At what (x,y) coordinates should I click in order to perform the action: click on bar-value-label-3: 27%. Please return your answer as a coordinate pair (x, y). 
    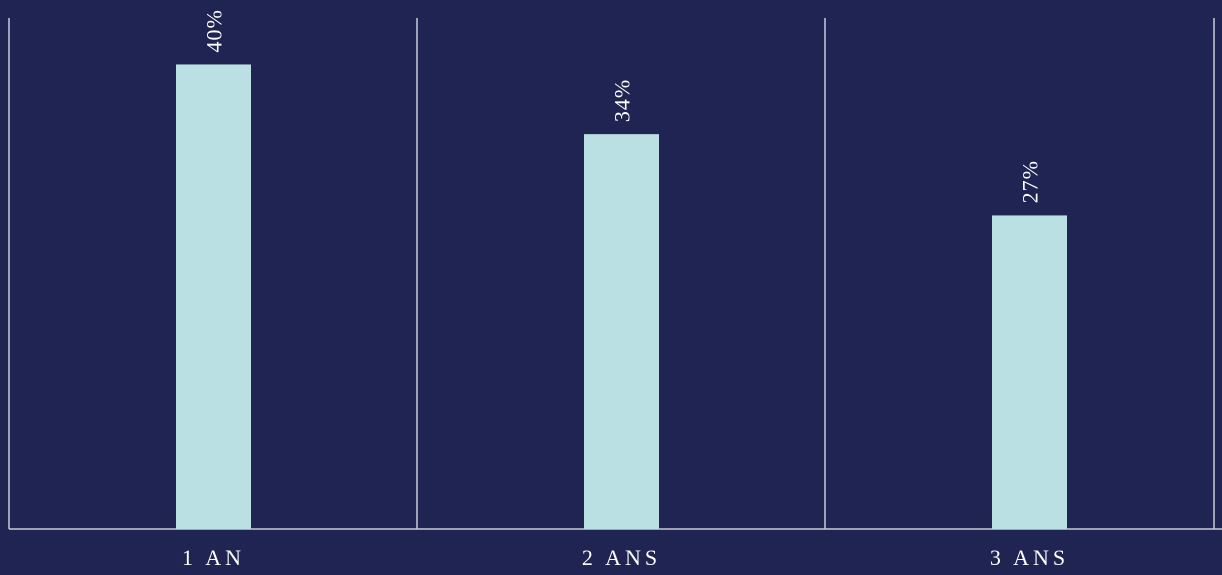
    Looking at the image, I should click on (1030, 181).